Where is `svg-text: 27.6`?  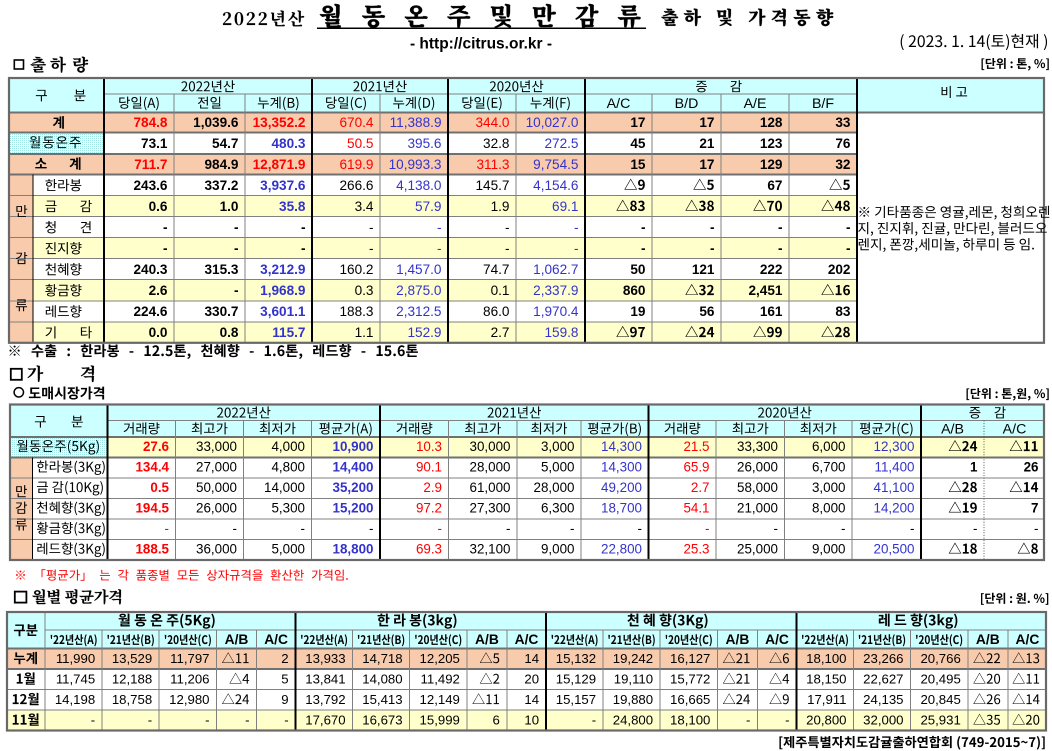 svg-text: 27.6 is located at coordinates (156, 446).